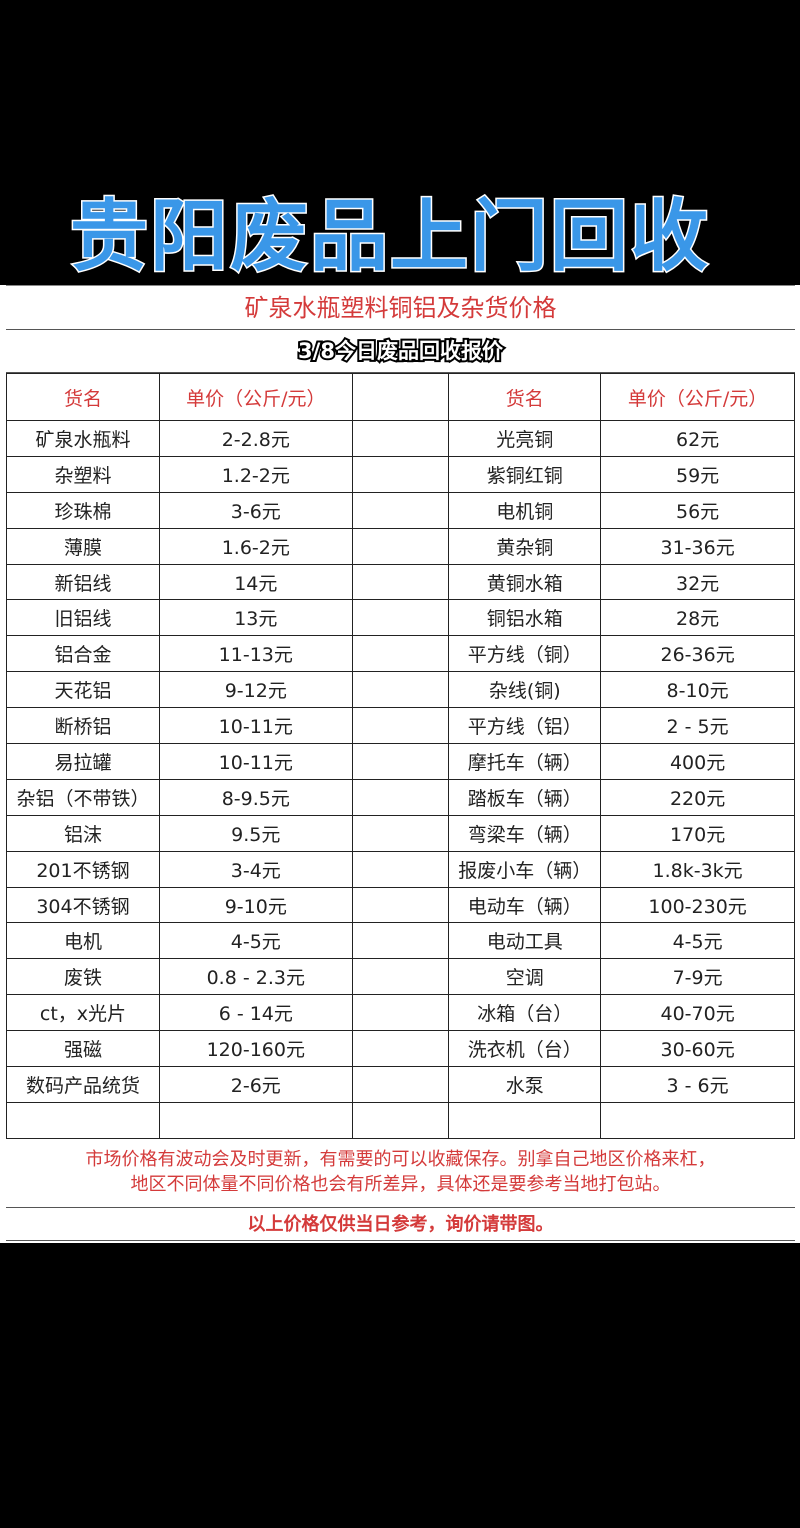  What do you see at coordinates (525, 438) in the screenshot?
I see `item-name: 光亮铜` at bounding box center [525, 438].